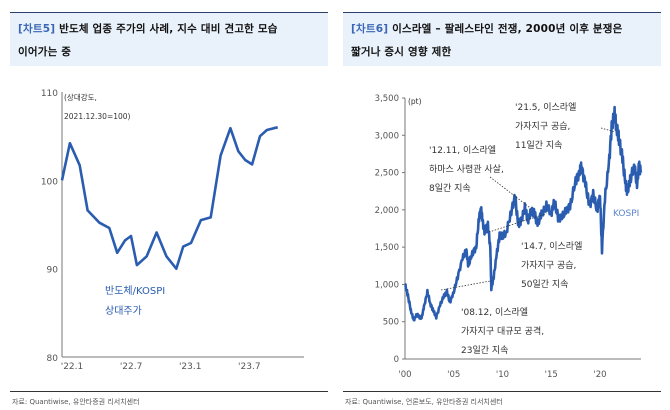  I want to click on y-tick-label: 3,000, so click(387, 136).